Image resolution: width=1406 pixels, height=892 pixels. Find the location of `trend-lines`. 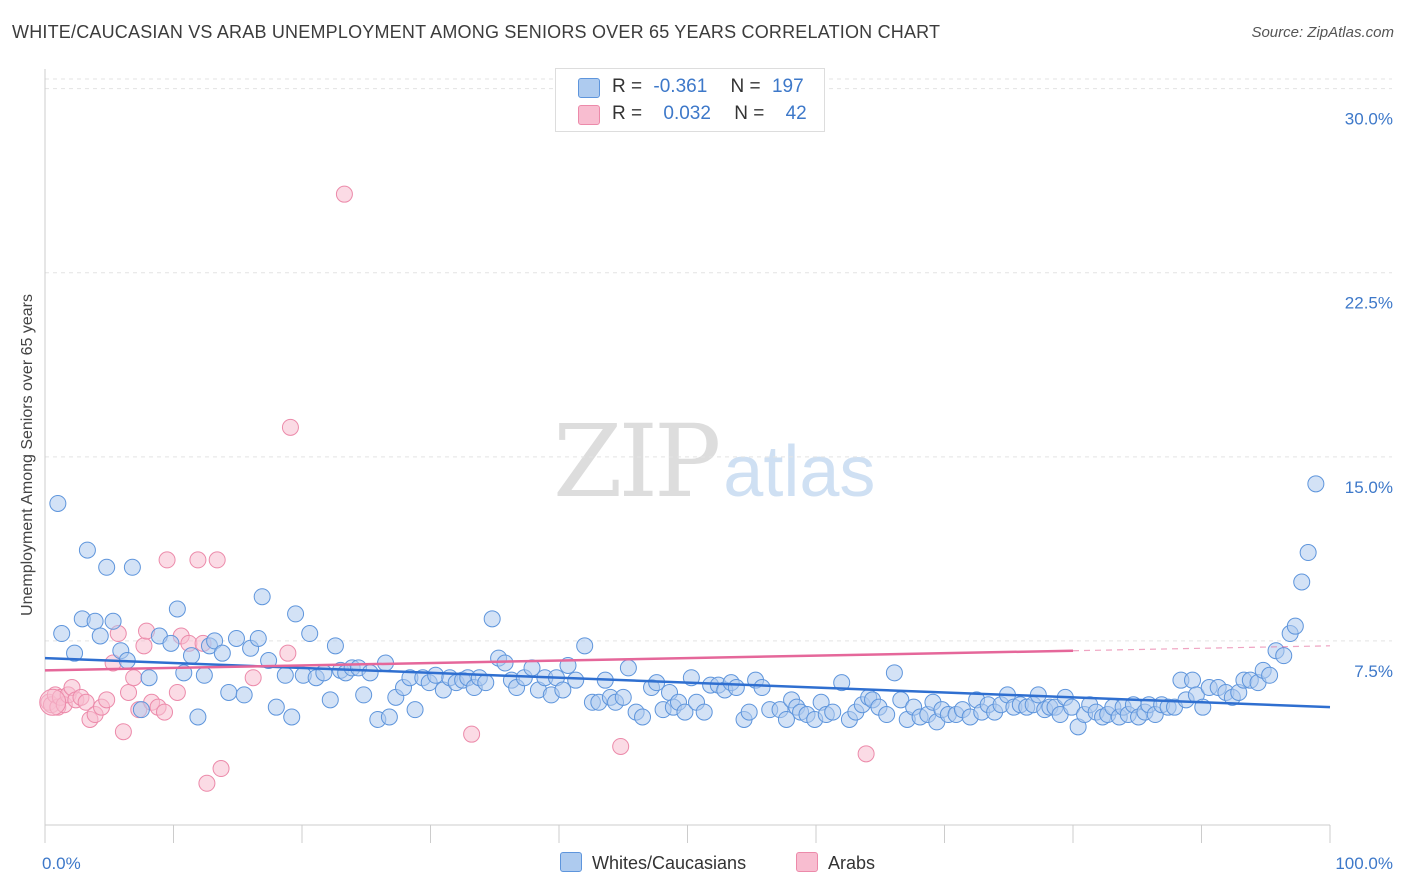

trend-lines is located at coordinates (687, 677).